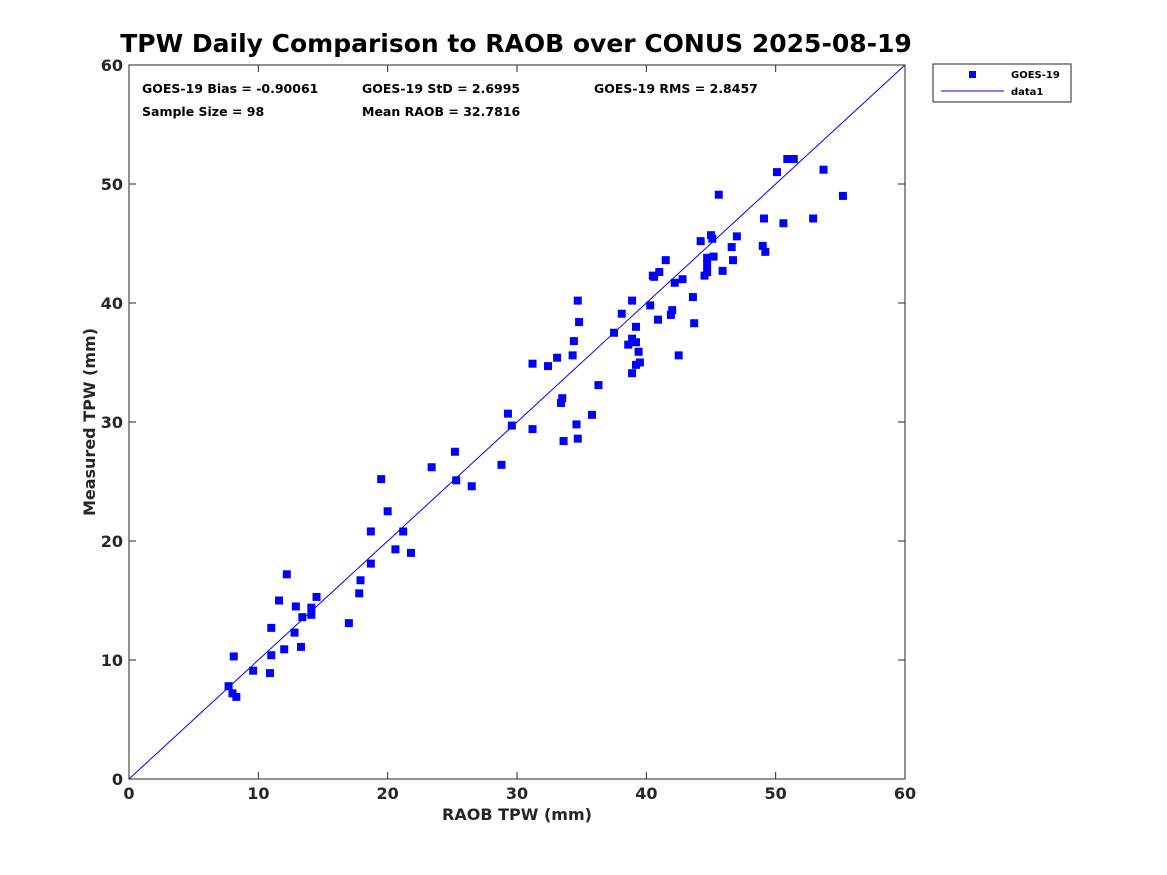 The width and height of the screenshot is (1167, 875). Describe the element at coordinates (776, 793) in the screenshot. I see `x-tick-label: 50` at that location.